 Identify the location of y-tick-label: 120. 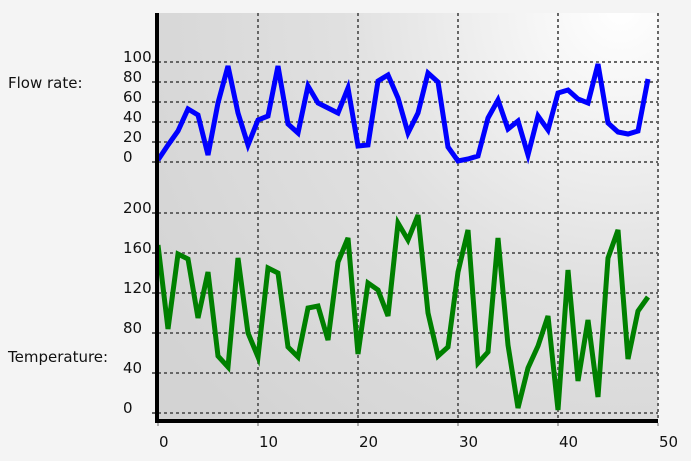
(137, 288).